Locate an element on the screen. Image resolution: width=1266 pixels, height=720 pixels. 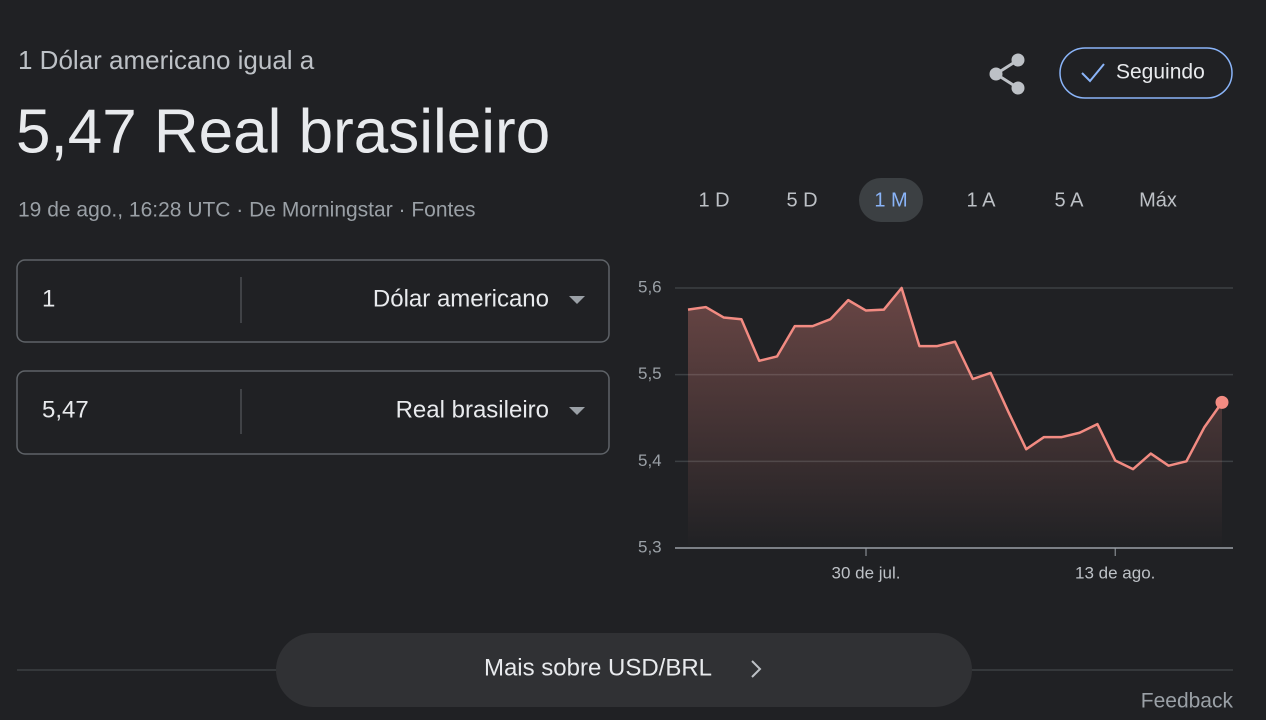
chevron is located at coordinates (756, 669).